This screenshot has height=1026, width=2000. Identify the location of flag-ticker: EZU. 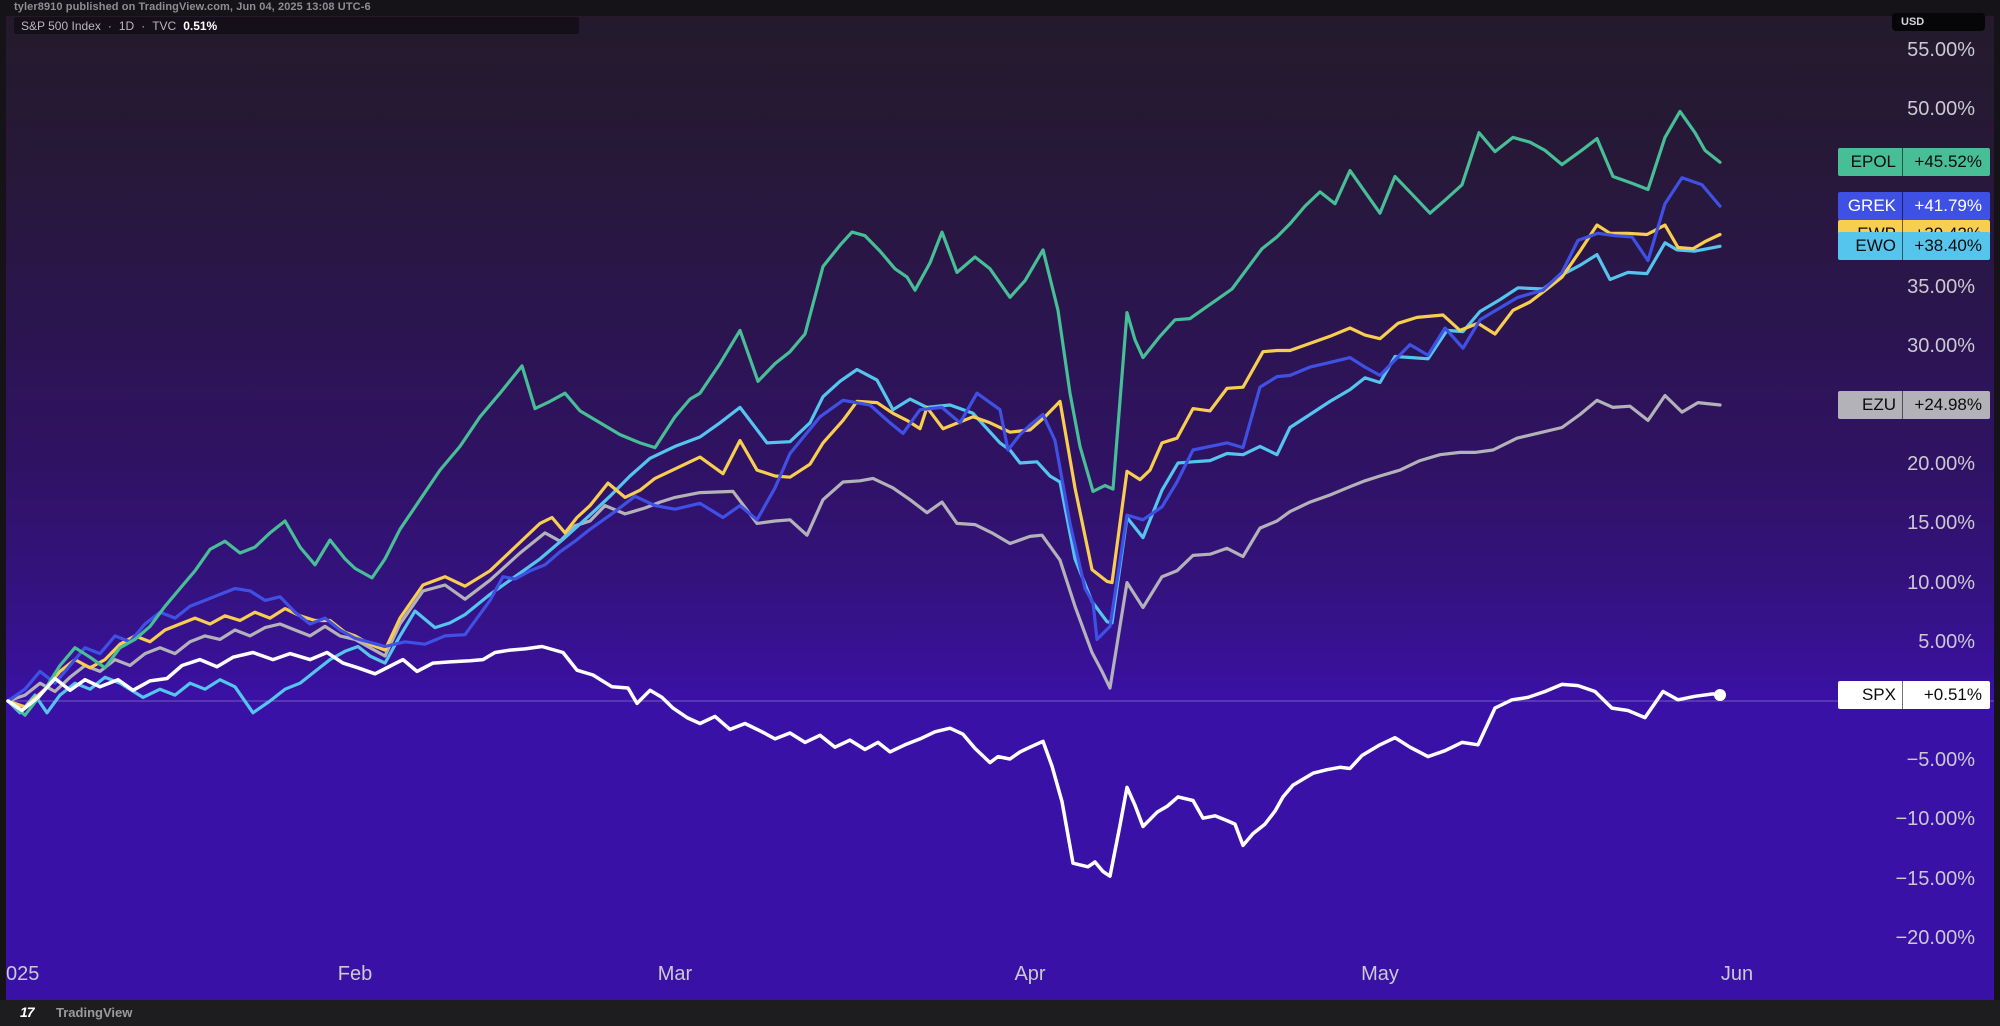
(1870, 405).